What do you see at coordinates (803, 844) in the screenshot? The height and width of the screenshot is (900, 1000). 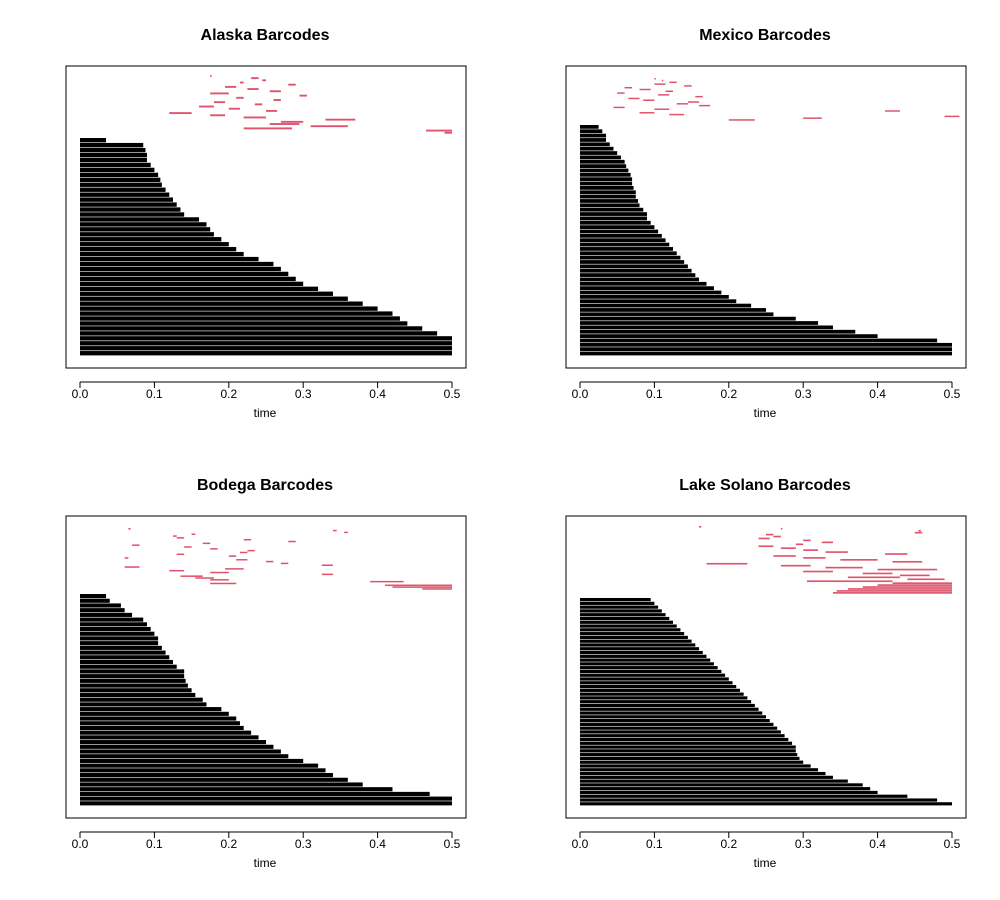 I see `x-tick-label: 0.3` at bounding box center [803, 844].